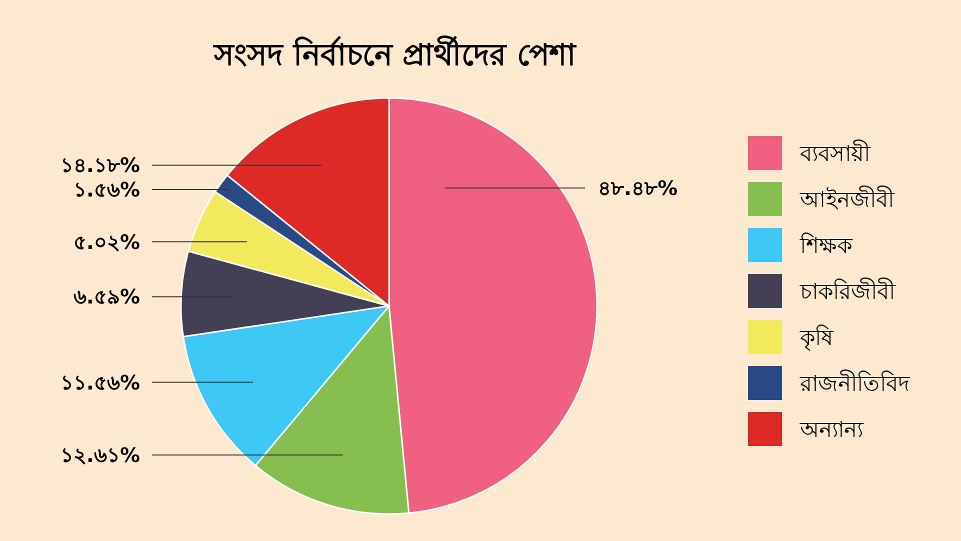 This screenshot has width=961, height=541. Describe the element at coordinates (831, 430) in the screenshot. I see `legend-label: অন্যান্য` at that location.